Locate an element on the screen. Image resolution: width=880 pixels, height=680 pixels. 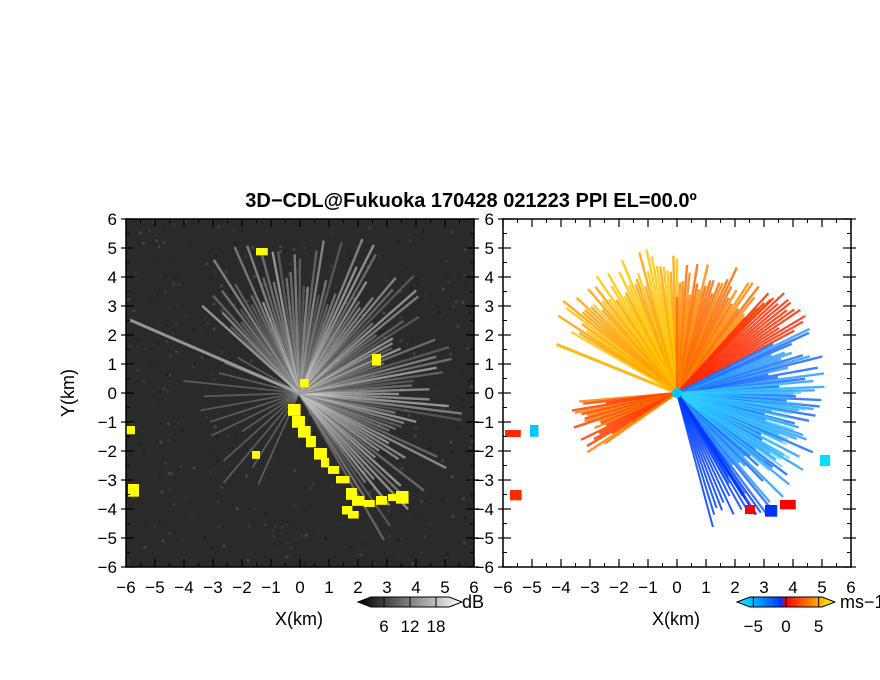
y-tick-label: −2 is located at coordinates (484, 451).